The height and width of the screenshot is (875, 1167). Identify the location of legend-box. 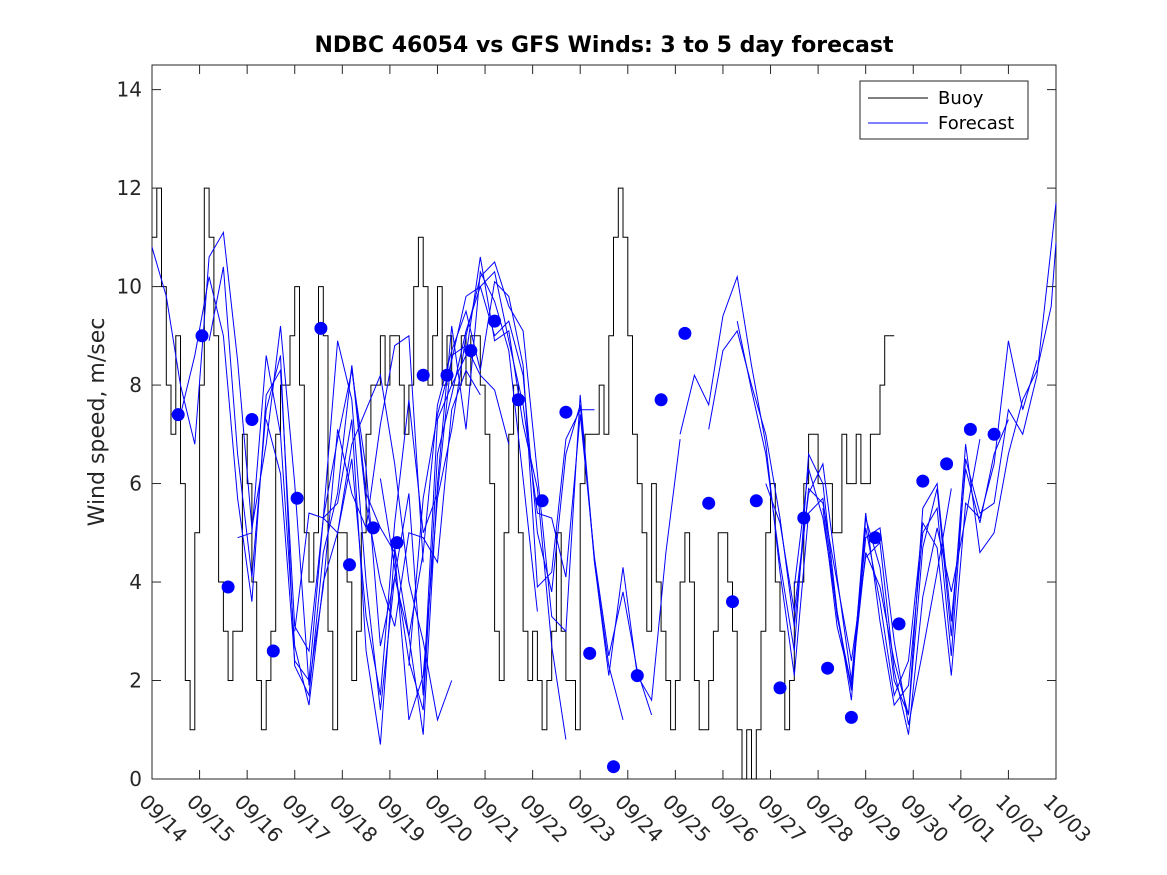
(944, 110).